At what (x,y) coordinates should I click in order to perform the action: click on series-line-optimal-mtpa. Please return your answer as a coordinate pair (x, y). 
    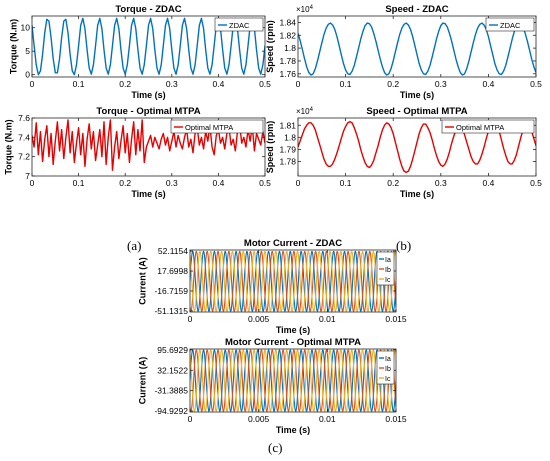
    Looking at the image, I should click on (148, 145).